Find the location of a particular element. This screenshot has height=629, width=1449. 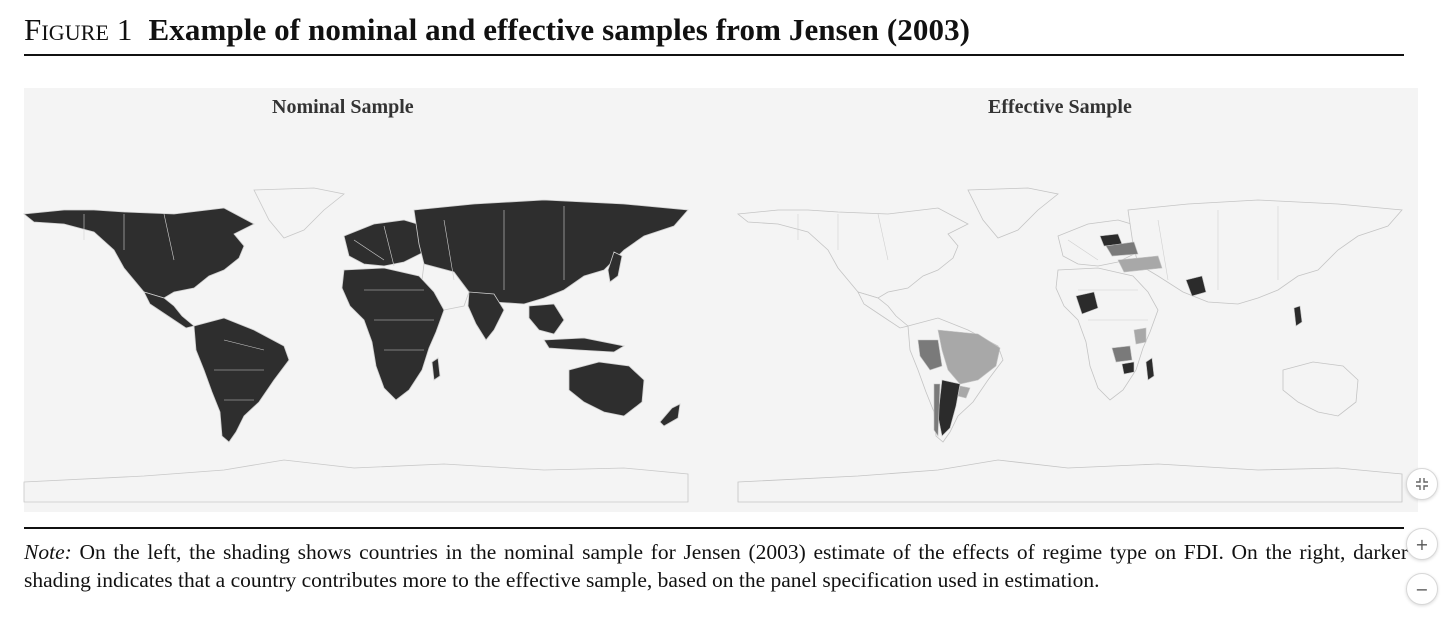

new-zealand-shape is located at coordinates (670, 415).